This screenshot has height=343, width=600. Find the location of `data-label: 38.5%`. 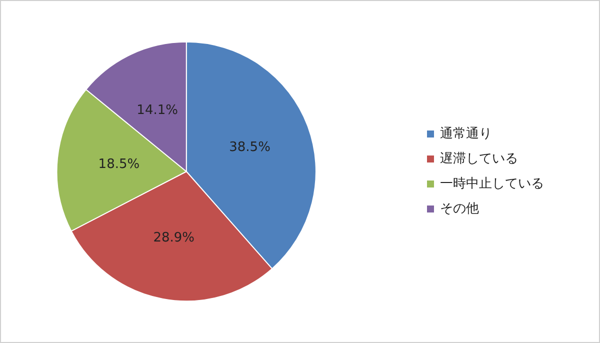

data-label: 38.5% is located at coordinates (249, 148).